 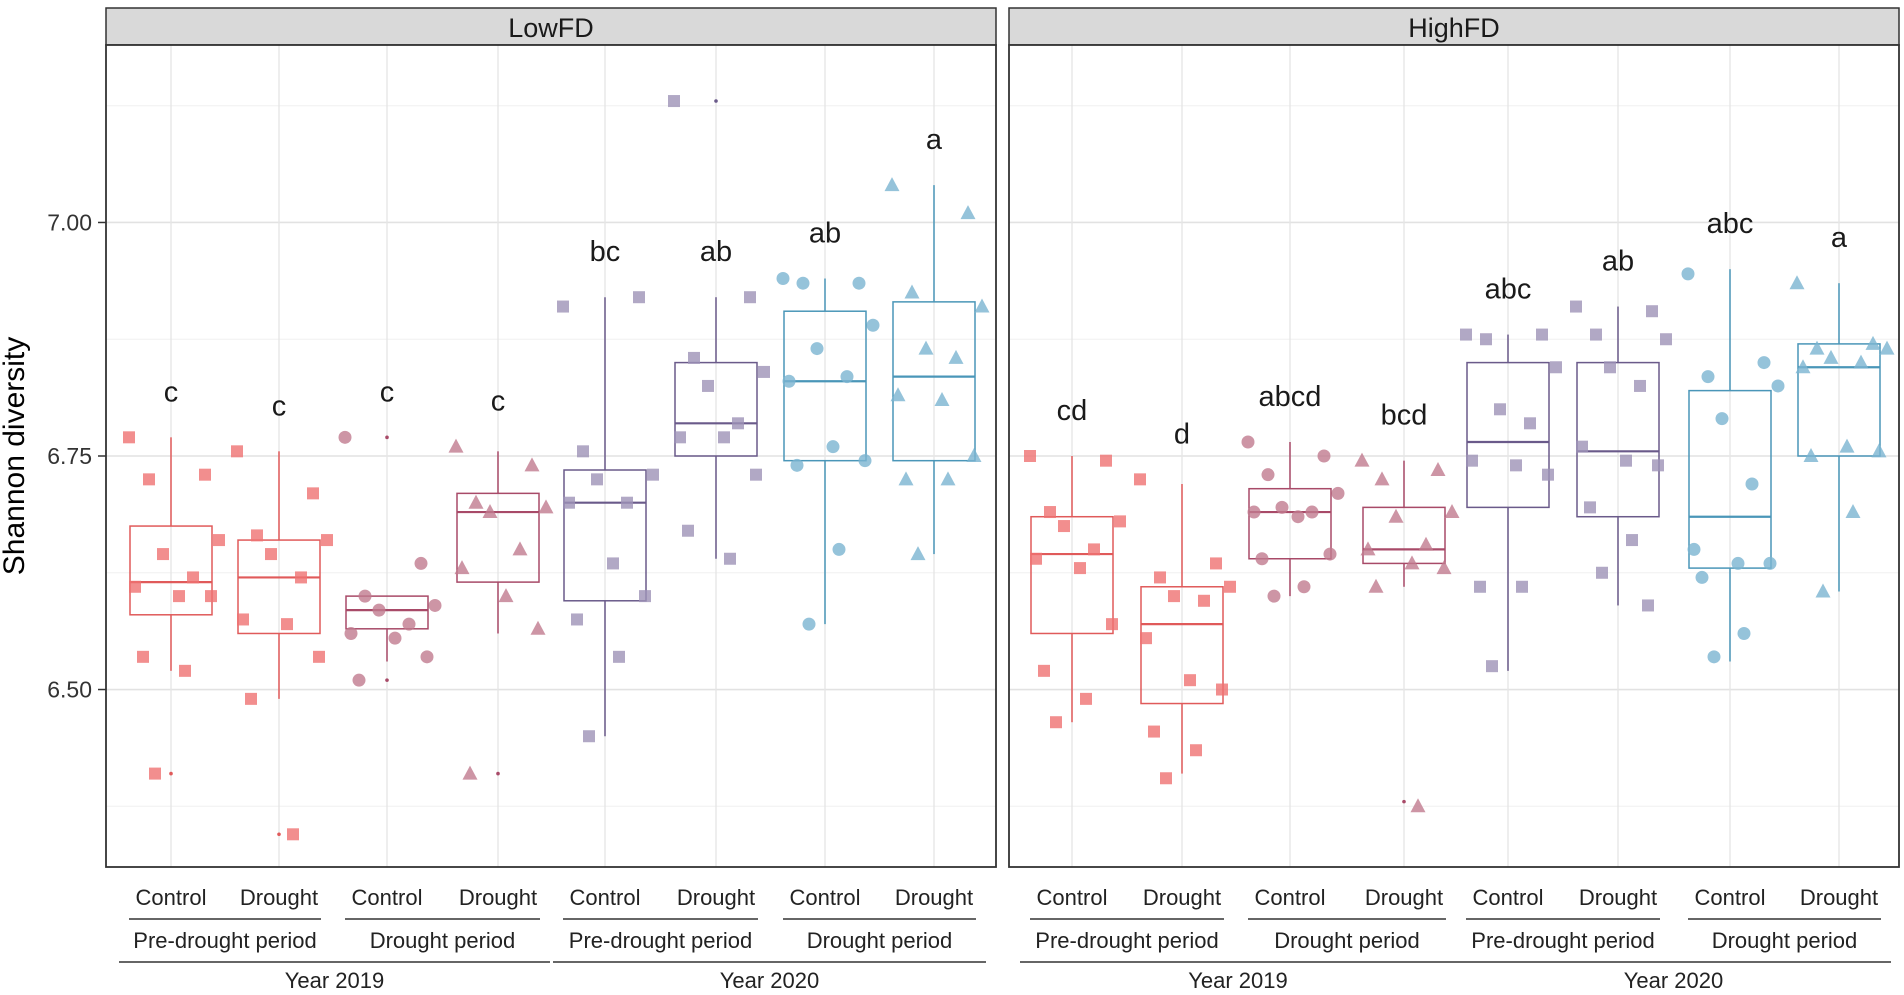 I want to click on significance-letter: c, so click(x=387, y=392).